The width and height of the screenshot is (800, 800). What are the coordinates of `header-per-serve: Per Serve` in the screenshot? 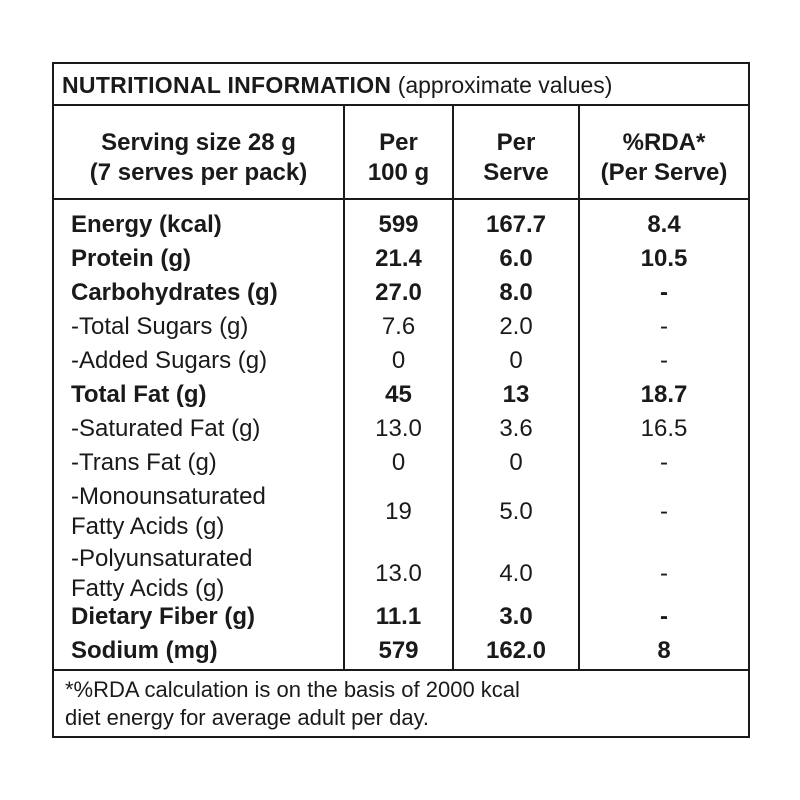 It's located at (516, 157).